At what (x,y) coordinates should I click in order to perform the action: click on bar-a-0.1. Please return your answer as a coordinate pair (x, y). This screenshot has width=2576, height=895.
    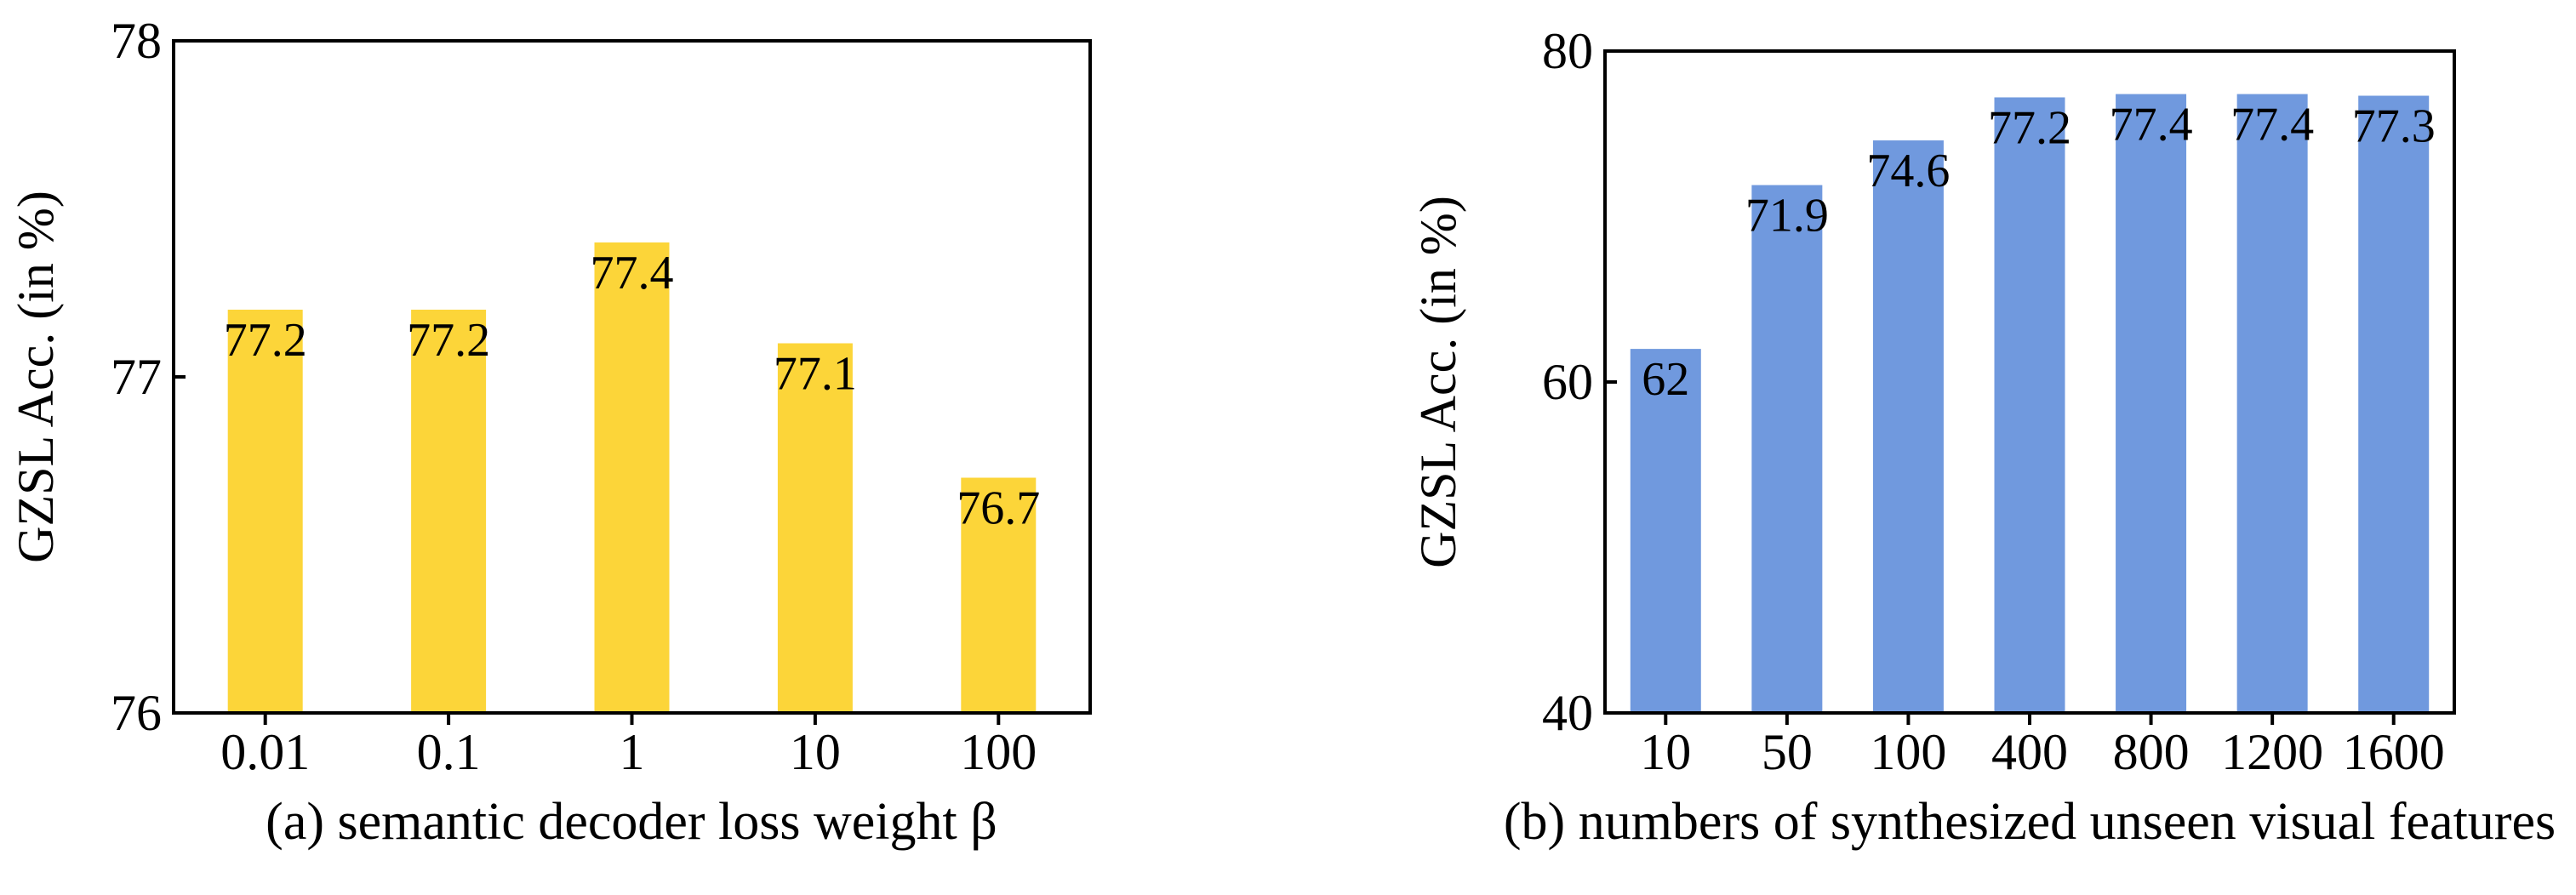
    Looking at the image, I should click on (449, 512).